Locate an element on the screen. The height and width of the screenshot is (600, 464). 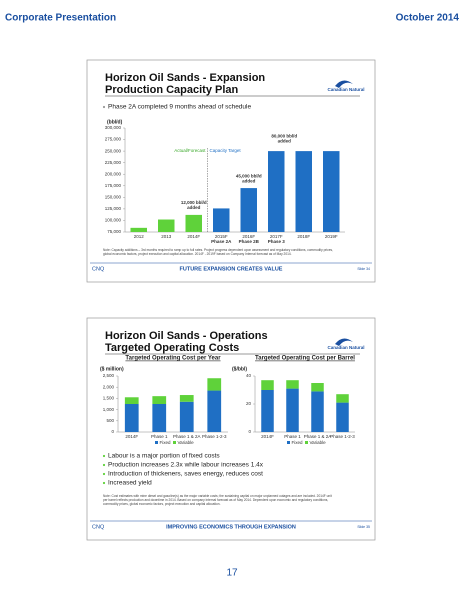
y-tick-label: 300,000 is located at coordinates (113, 127).